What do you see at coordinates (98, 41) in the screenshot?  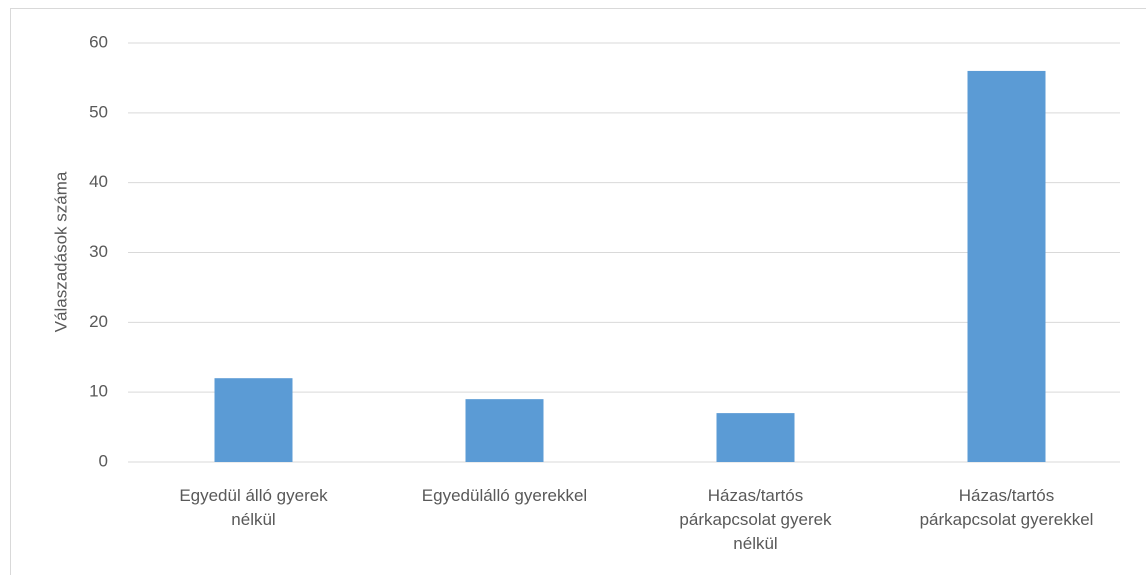 I see `y-tick-label: 60` at bounding box center [98, 41].